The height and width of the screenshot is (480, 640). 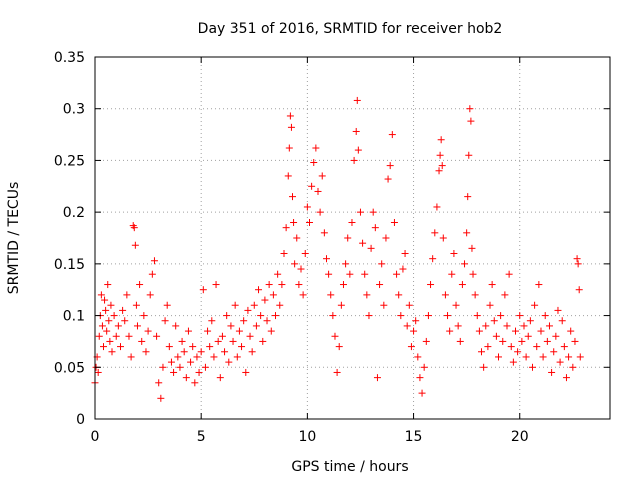 What do you see at coordinates (74, 110) in the screenshot?
I see `y-tick-label: 0.3` at bounding box center [74, 110].